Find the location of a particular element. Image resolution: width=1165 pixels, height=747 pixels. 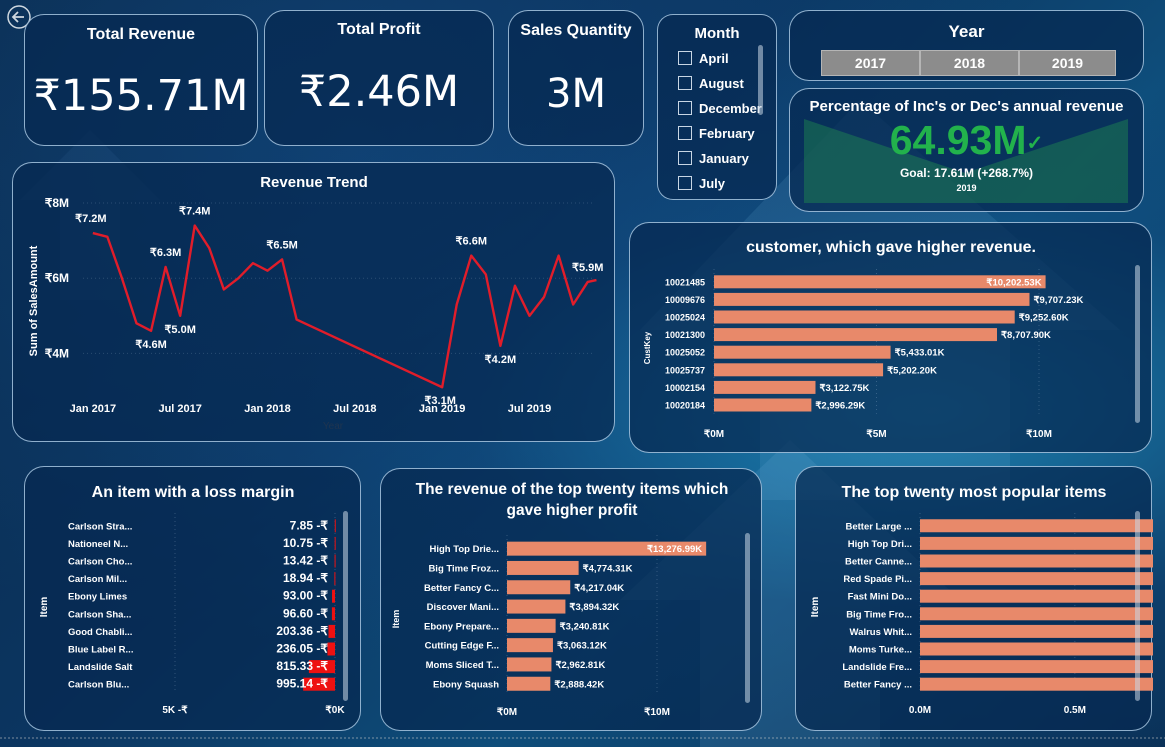

data-label: ₹7.2M is located at coordinates (90, 219).